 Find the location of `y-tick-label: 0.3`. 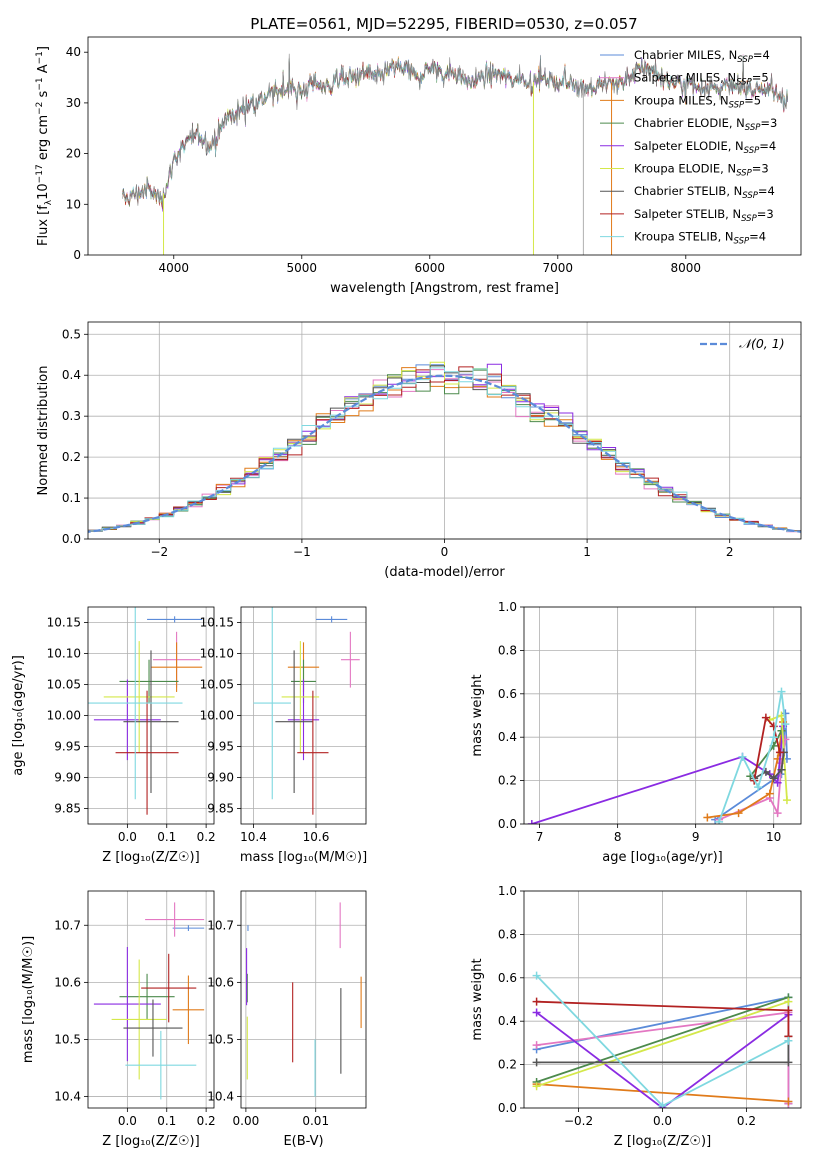

y-tick-label: 0.3 is located at coordinates (71, 416).